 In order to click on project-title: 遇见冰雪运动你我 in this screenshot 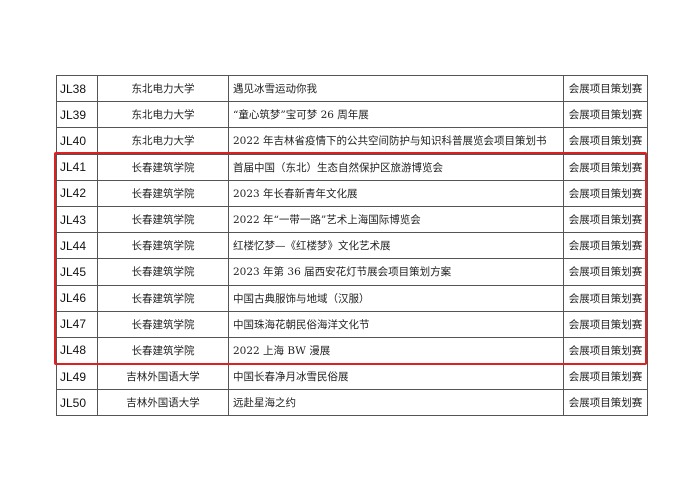, I will do `click(396, 88)`.